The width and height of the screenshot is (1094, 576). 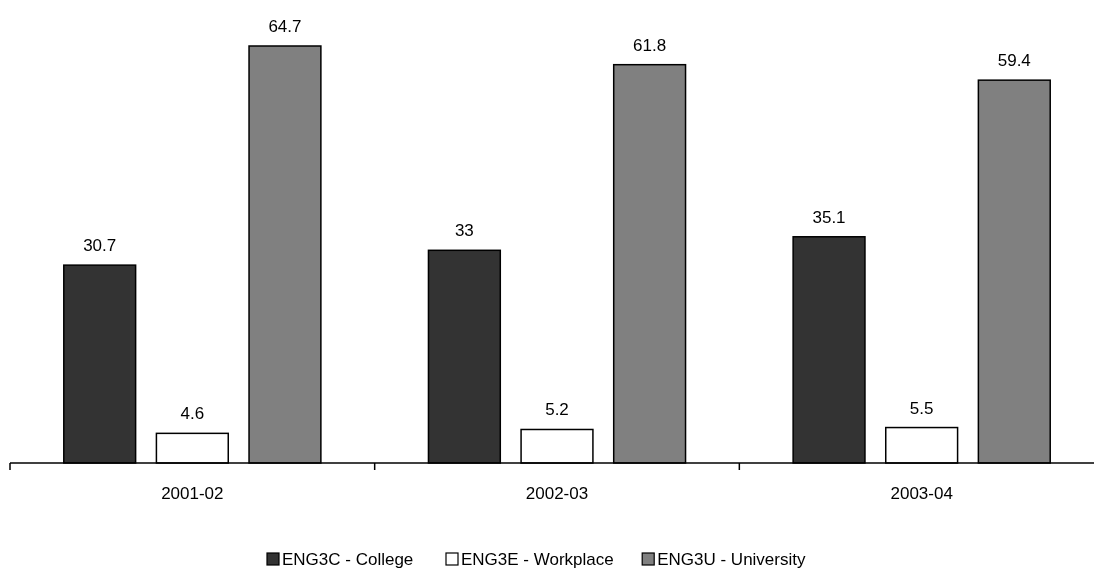 What do you see at coordinates (829, 217) in the screenshot?
I see `data-label: 35.1` at bounding box center [829, 217].